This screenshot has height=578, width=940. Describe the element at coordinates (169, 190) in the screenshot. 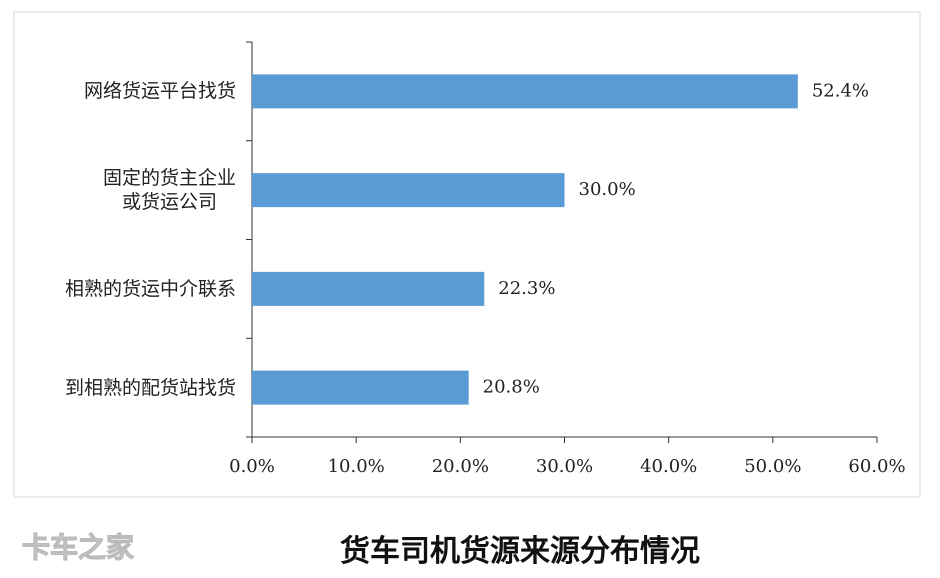

I see `y-tick-label: 固定的货主企业 或货运公司` at that location.